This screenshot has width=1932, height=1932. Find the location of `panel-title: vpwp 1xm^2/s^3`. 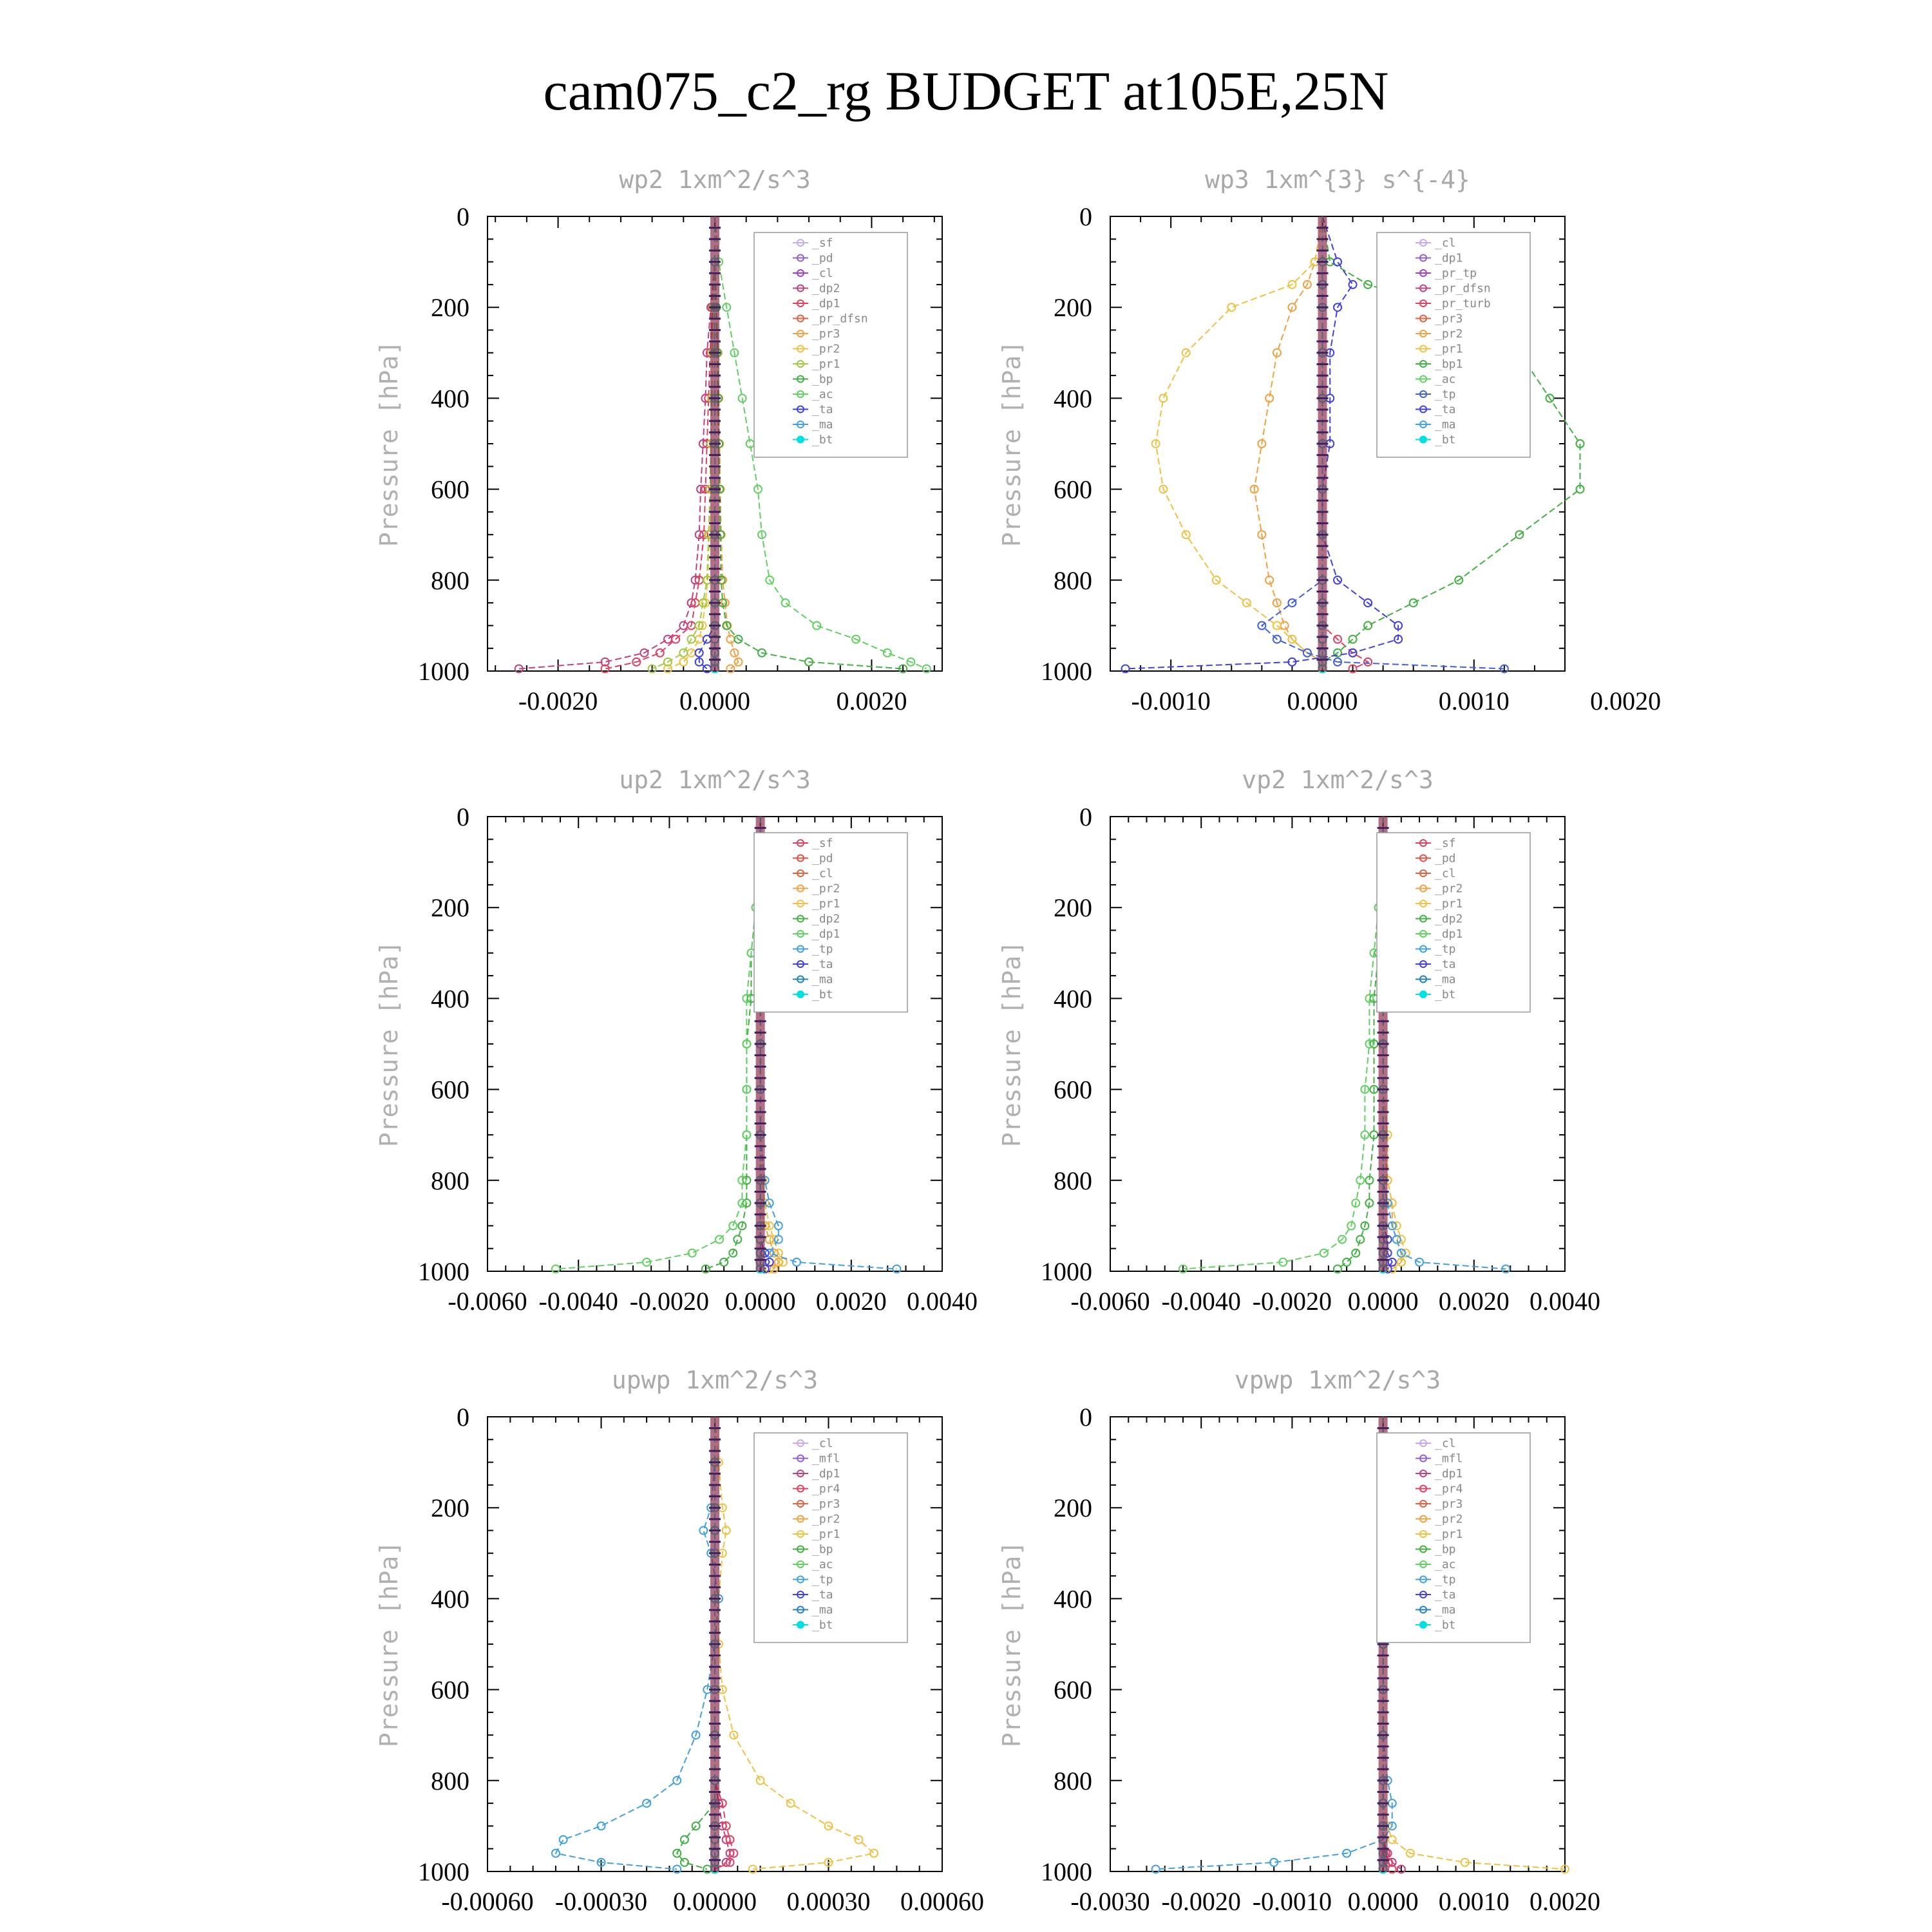

panel-title: vpwp 1xm^2/s^3 is located at coordinates (1338, 1380).